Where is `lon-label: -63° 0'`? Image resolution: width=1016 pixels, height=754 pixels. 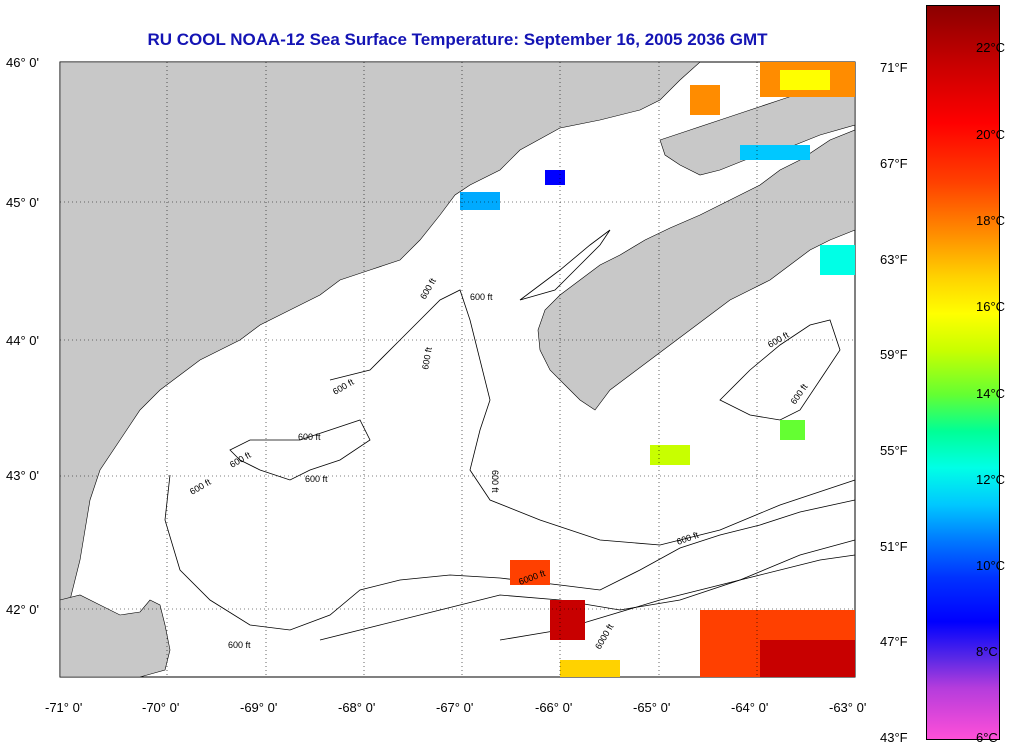
lon-label: -63° 0' is located at coordinates (848, 707).